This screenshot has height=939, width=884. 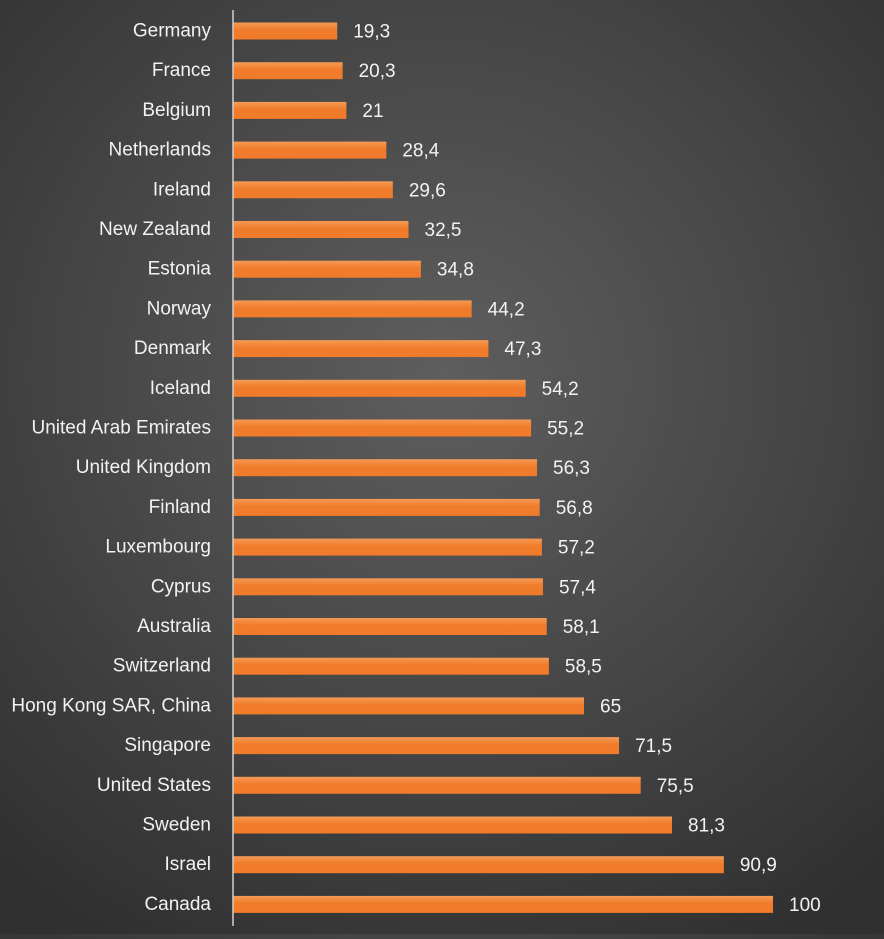 What do you see at coordinates (420, 151) in the screenshot?
I see `value-label: 28,4` at bounding box center [420, 151].